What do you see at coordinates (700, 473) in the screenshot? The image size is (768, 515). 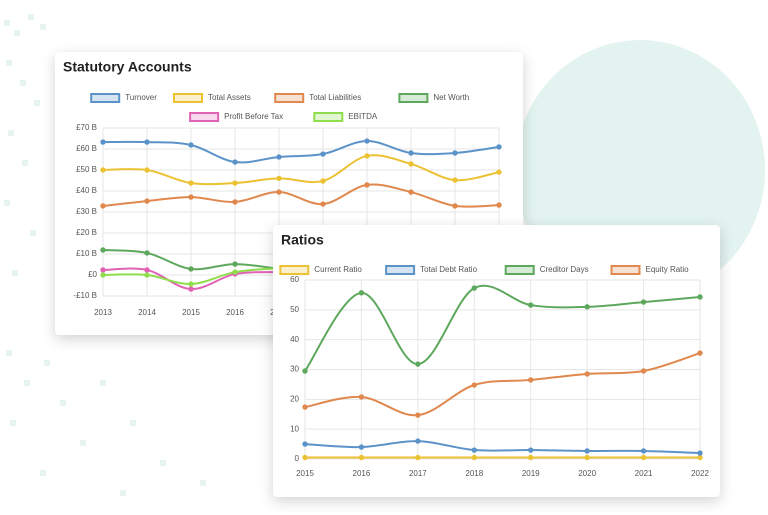 I see `x-tick-label: 2022` at bounding box center [700, 473].